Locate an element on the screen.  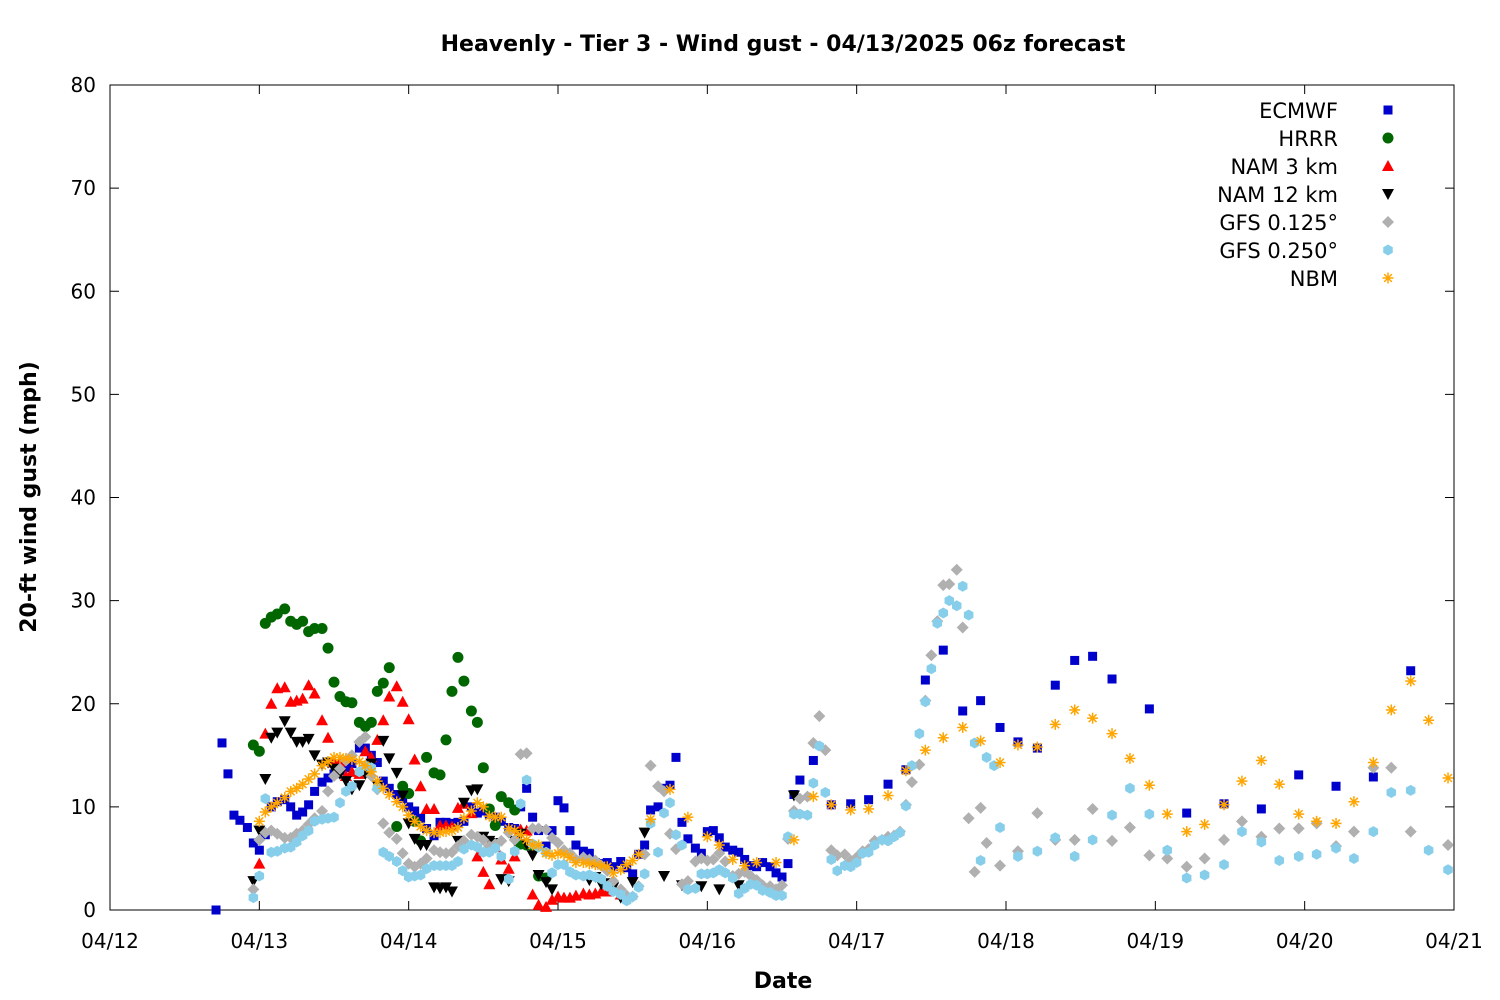
legend-marker-nam-3-km is located at coordinates (1388, 165).